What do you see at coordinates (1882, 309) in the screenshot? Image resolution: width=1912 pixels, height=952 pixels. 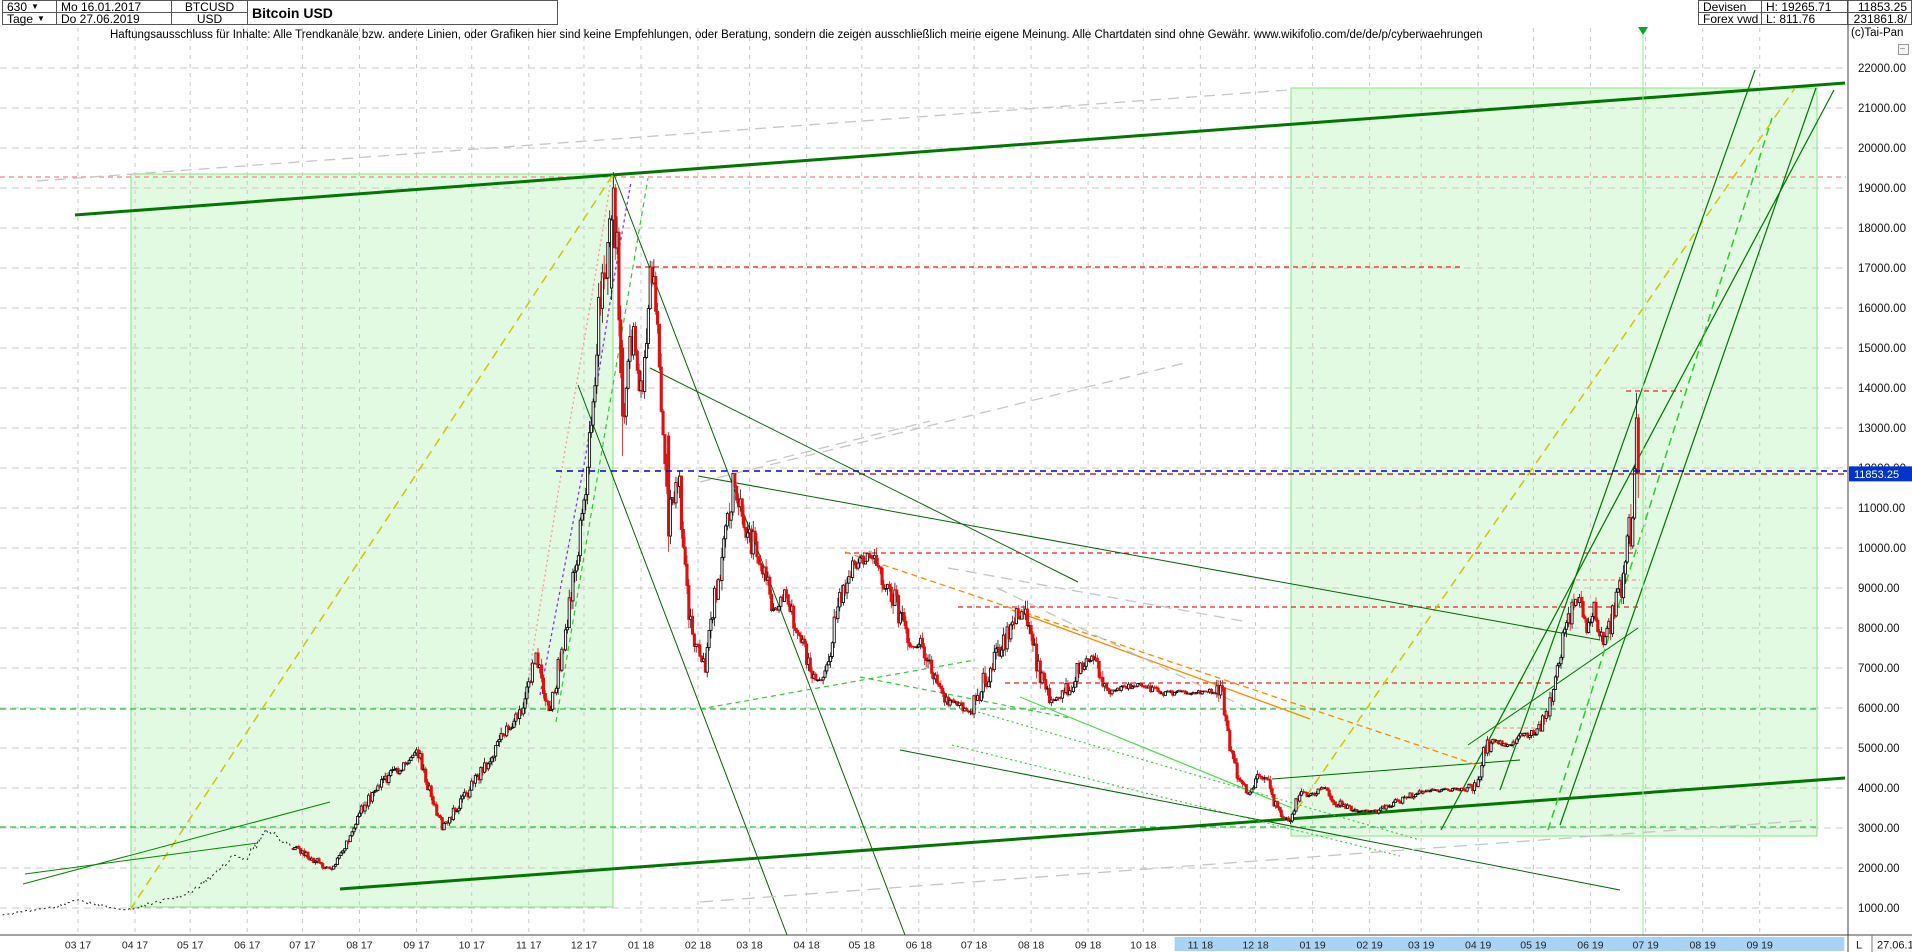 I see `y-tick-label: 16000.00` at bounding box center [1882, 309].